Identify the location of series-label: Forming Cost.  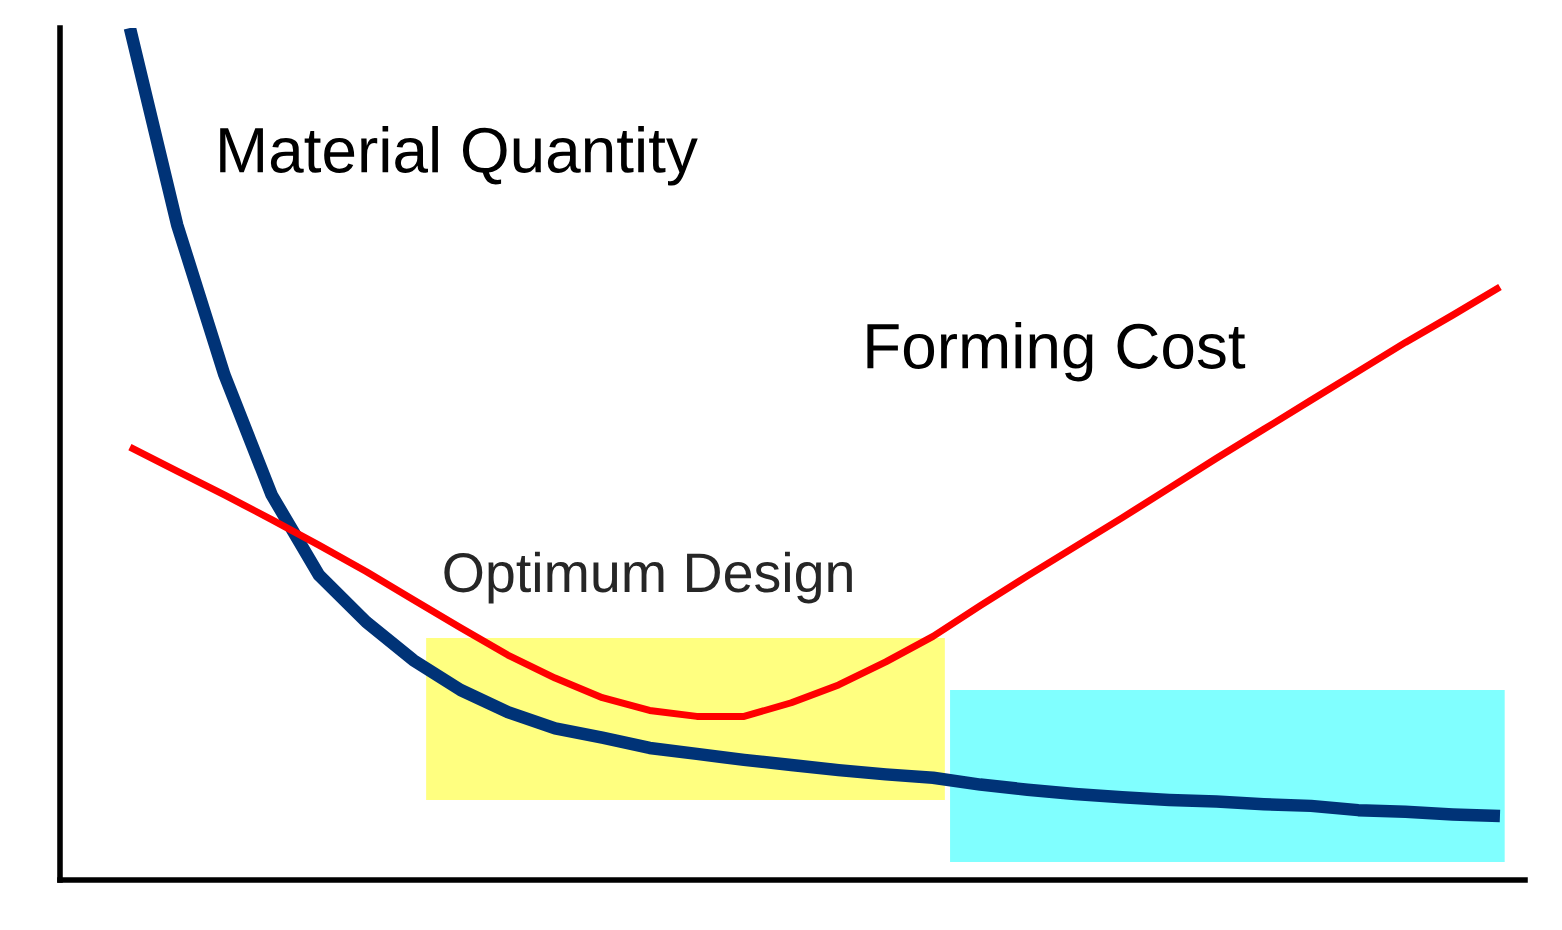
(1056, 351).